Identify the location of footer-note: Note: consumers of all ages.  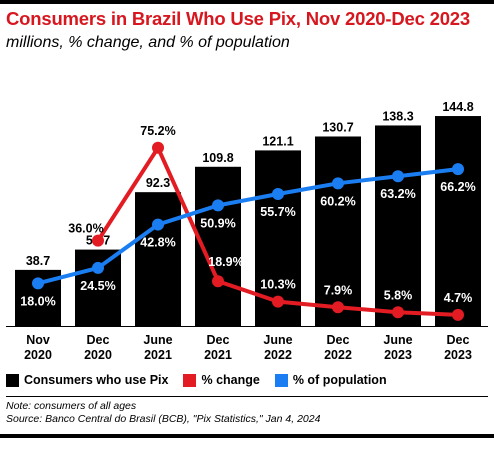
(71, 406).